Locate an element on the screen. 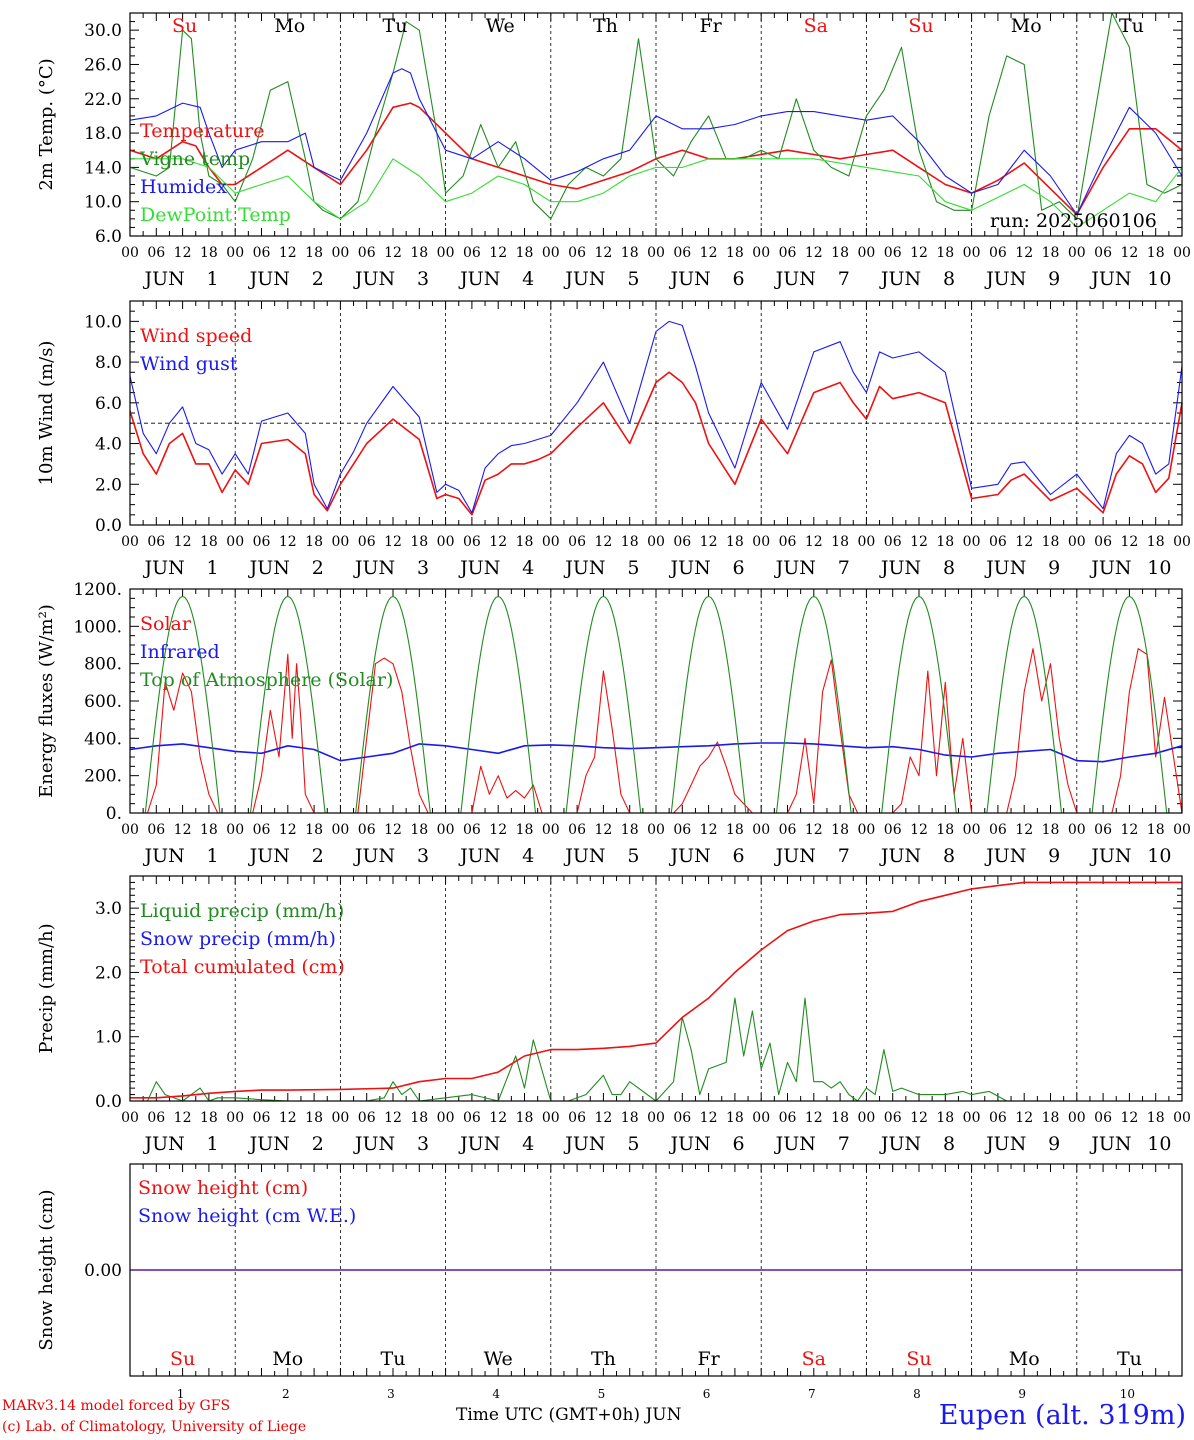  bottom-day-label: 10 is located at coordinates (1127, 1394).